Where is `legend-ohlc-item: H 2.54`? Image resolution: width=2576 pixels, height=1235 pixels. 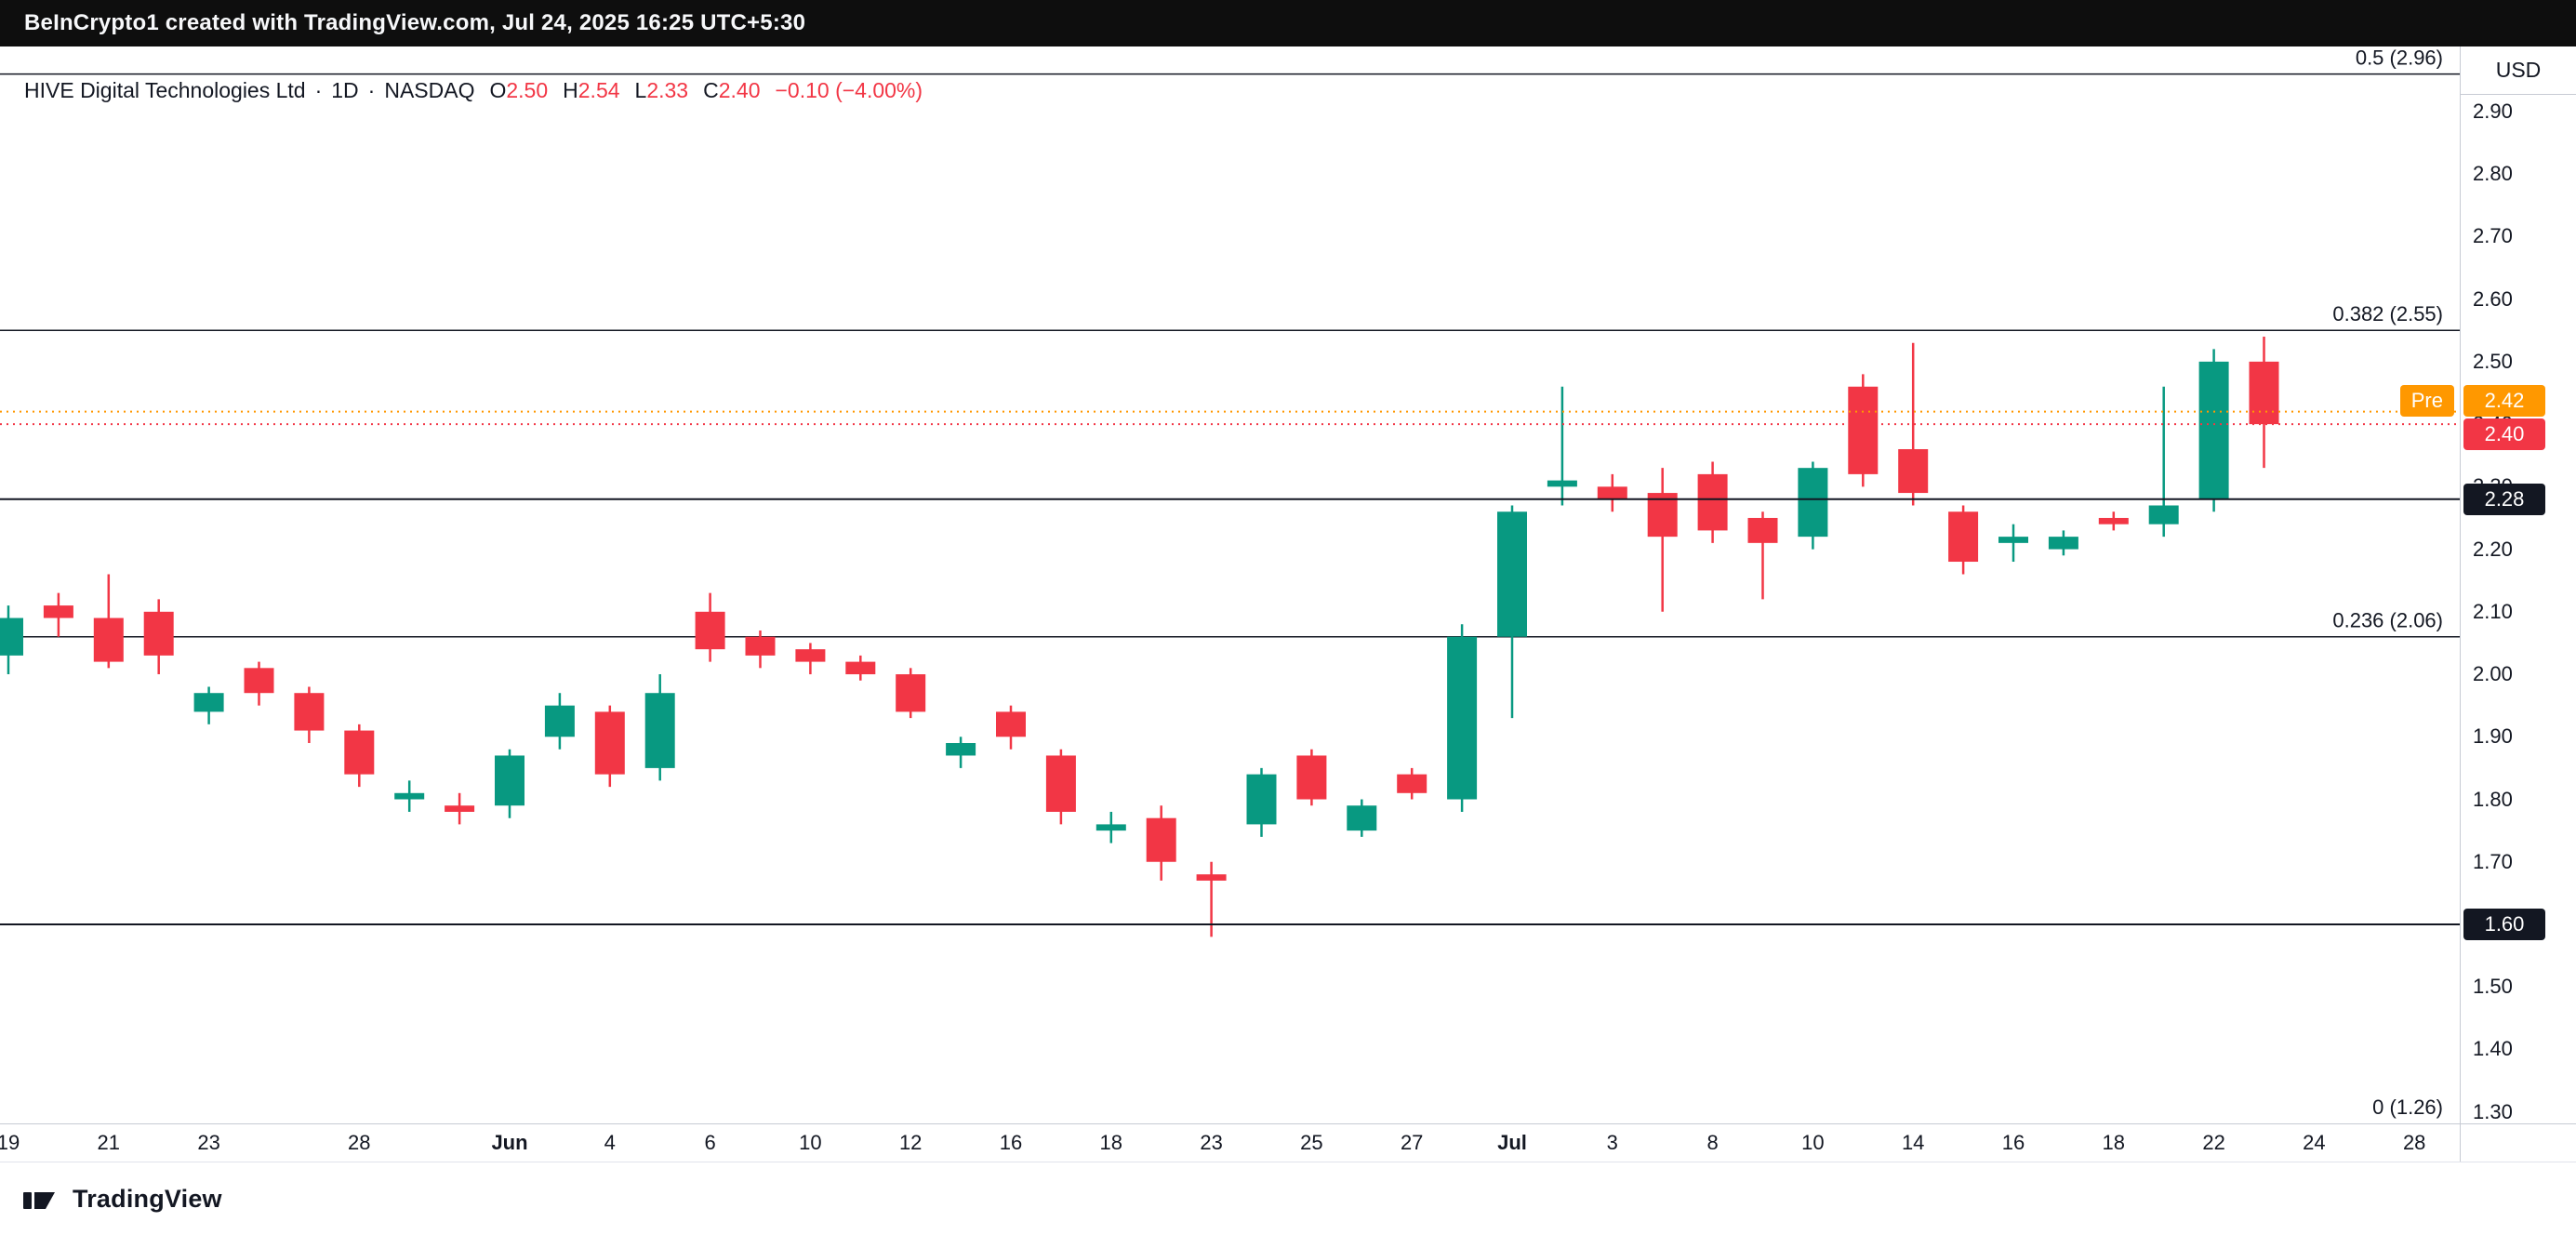
legend-ohlc-item: H 2.54 is located at coordinates (591, 90).